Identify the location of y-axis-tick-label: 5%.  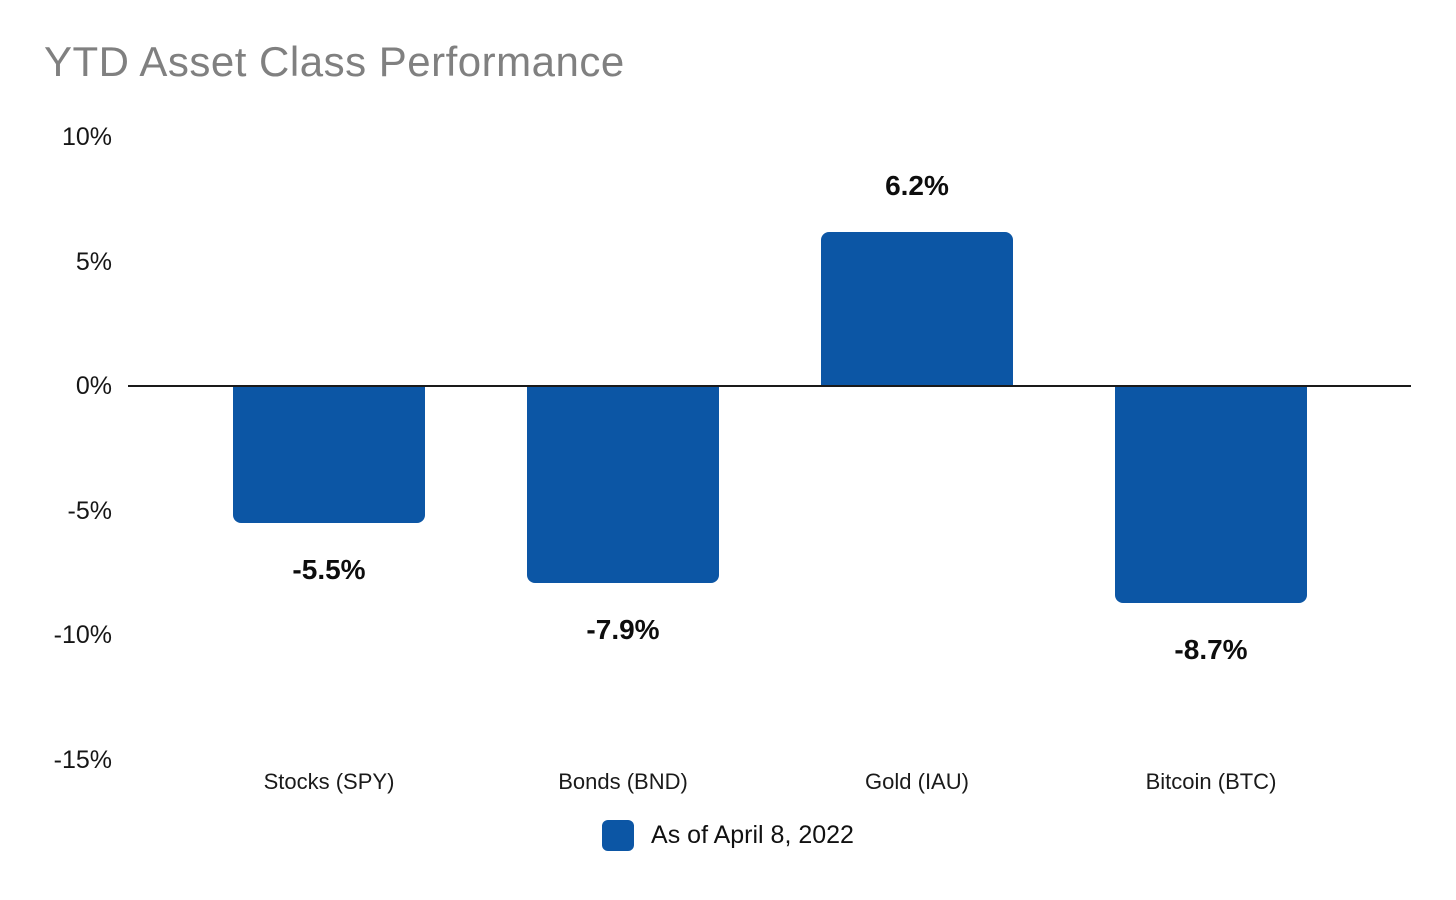
(93, 261).